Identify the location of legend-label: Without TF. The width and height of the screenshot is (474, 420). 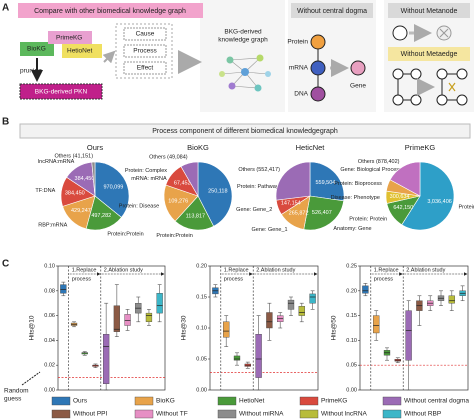
(172, 414).